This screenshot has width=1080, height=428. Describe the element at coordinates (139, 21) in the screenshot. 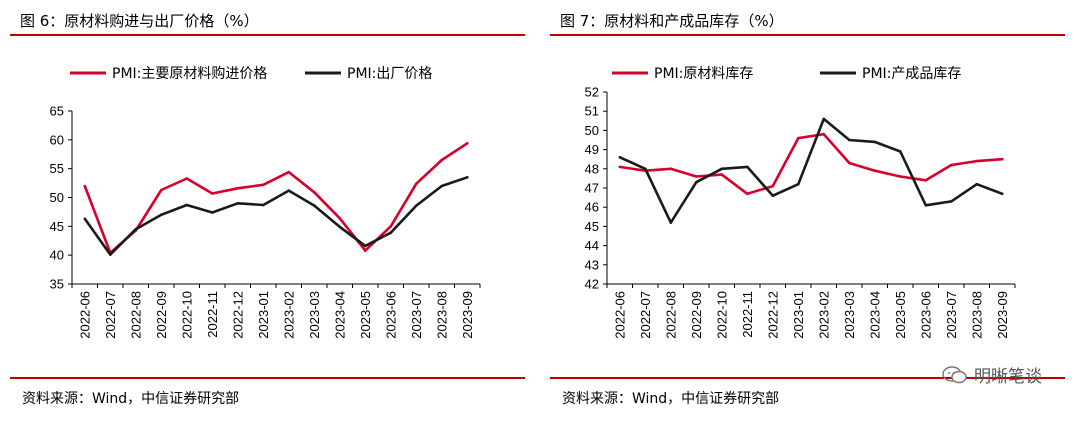

I see `chart-title: 图 6：原材料购进与出厂价格（%）` at that location.